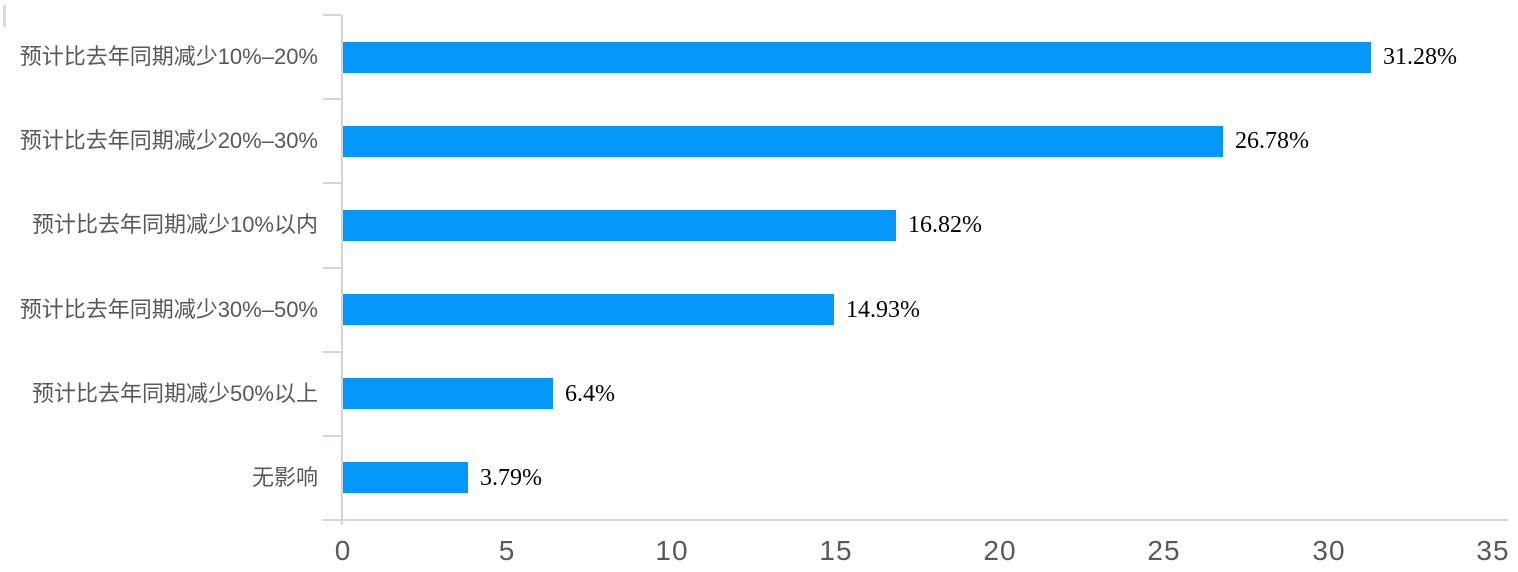  What do you see at coordinates (174, 393) in the screenshot?
I see `category-label: 预计比去年同期减少50%以上` at bounding box center [174, 393].